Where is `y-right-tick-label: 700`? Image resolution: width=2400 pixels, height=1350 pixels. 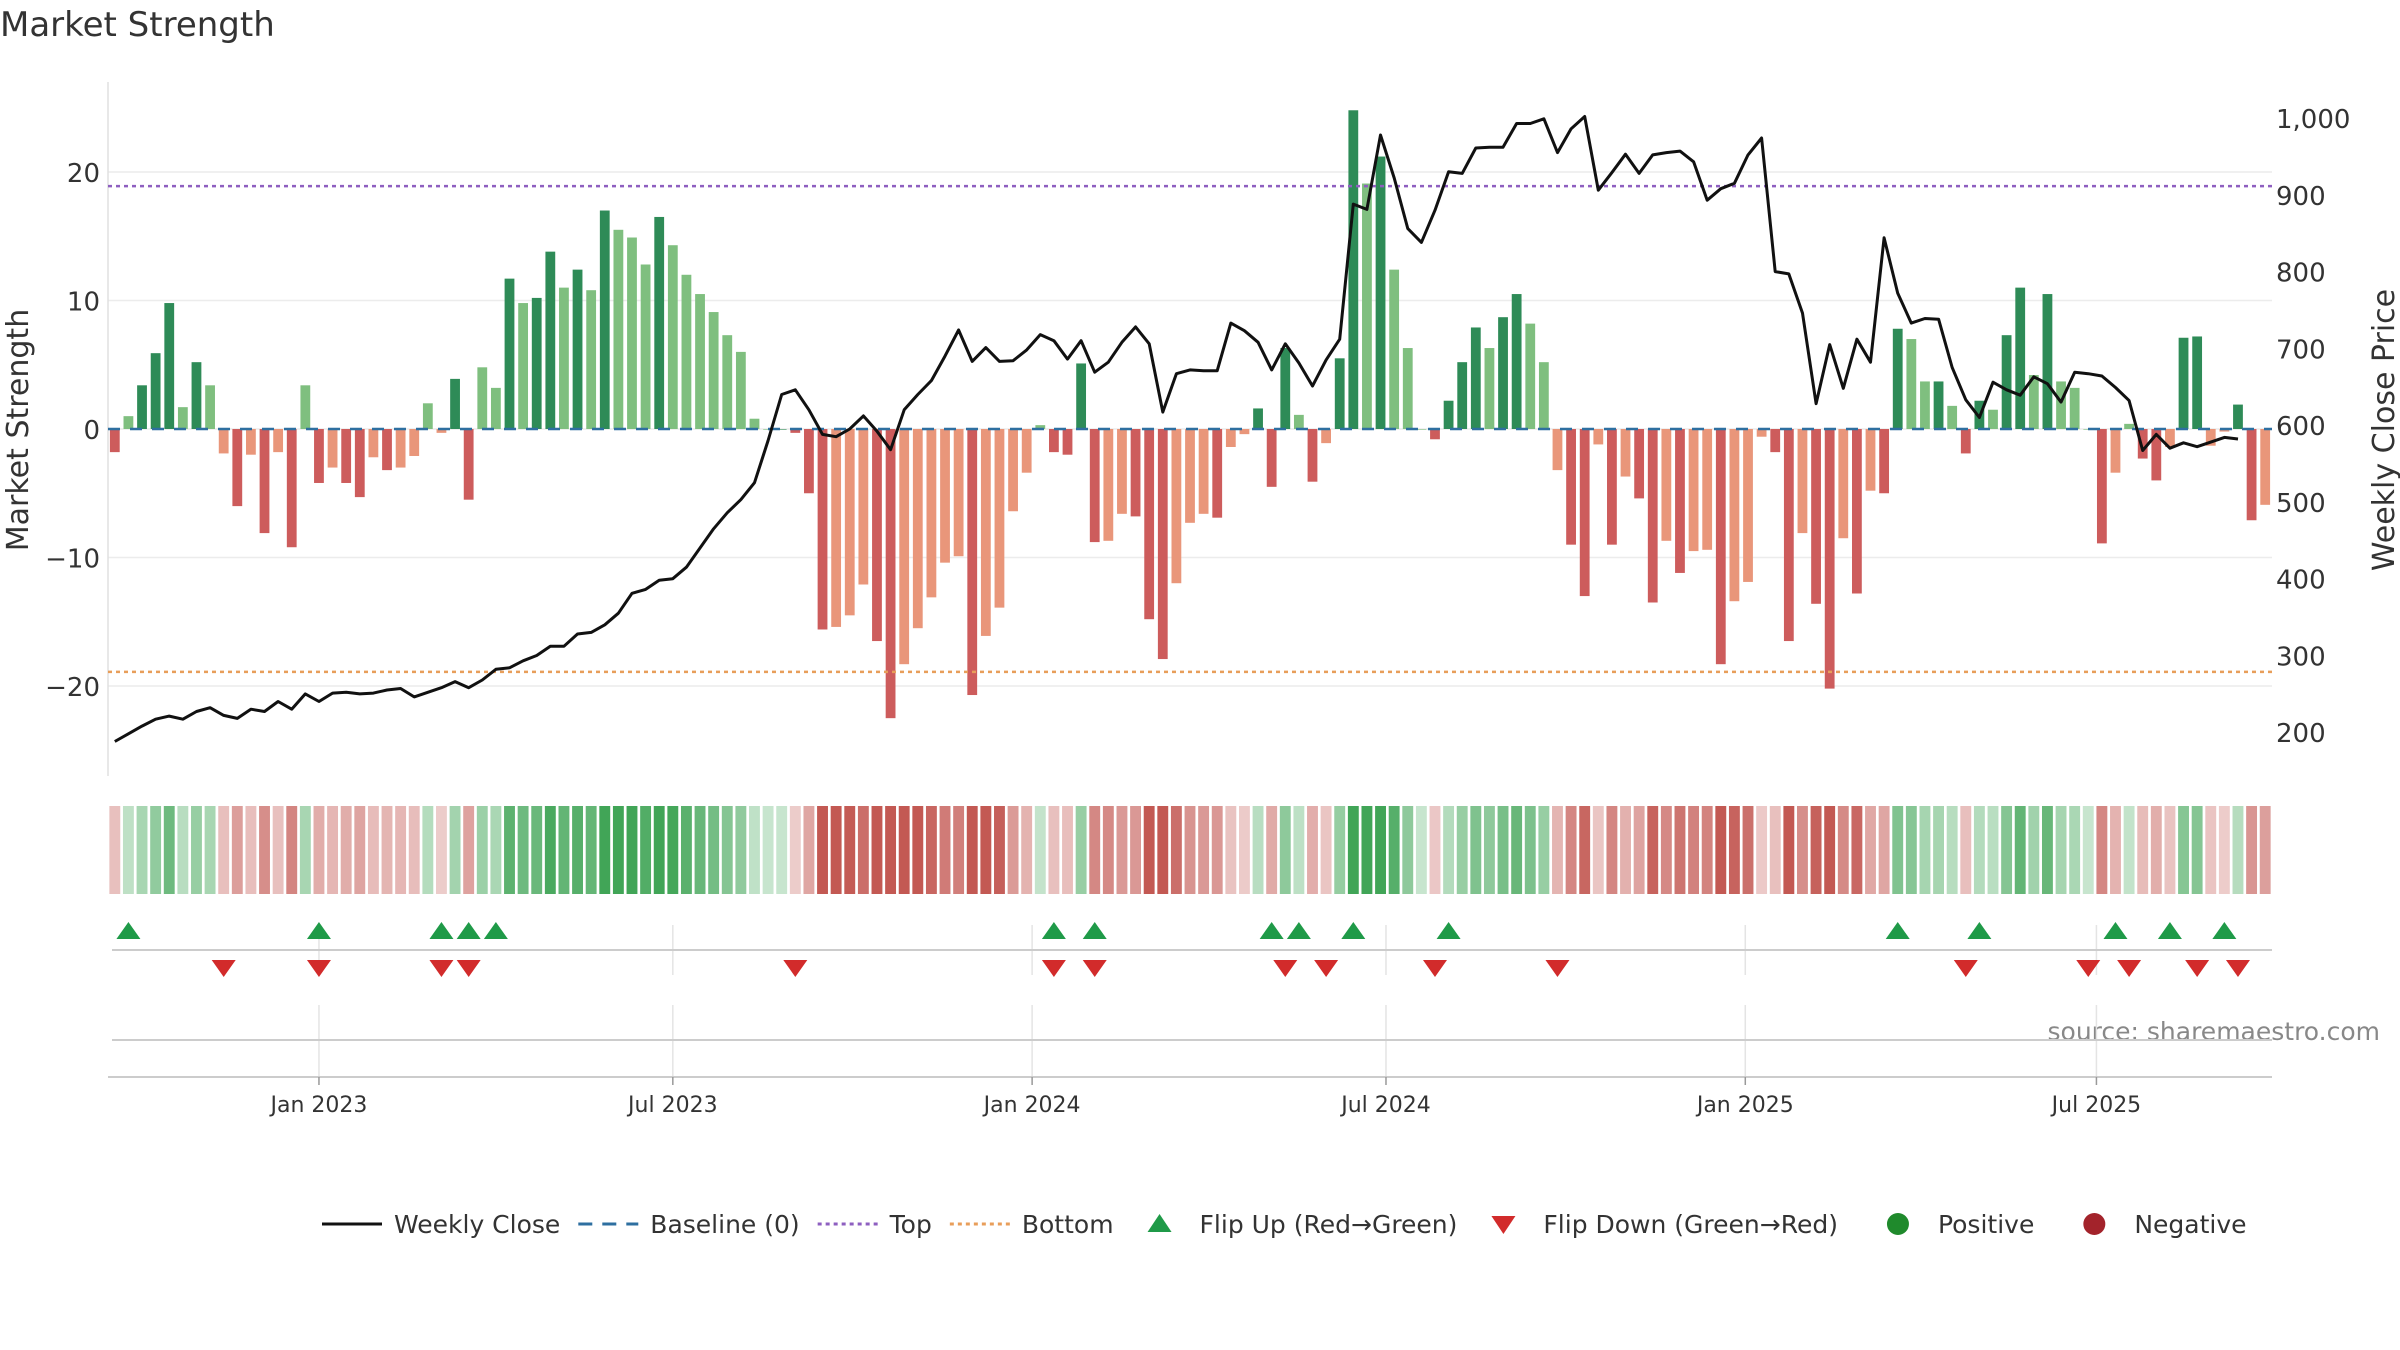
y-right-tick-label: 700 is located at coordinates (2301, 350).